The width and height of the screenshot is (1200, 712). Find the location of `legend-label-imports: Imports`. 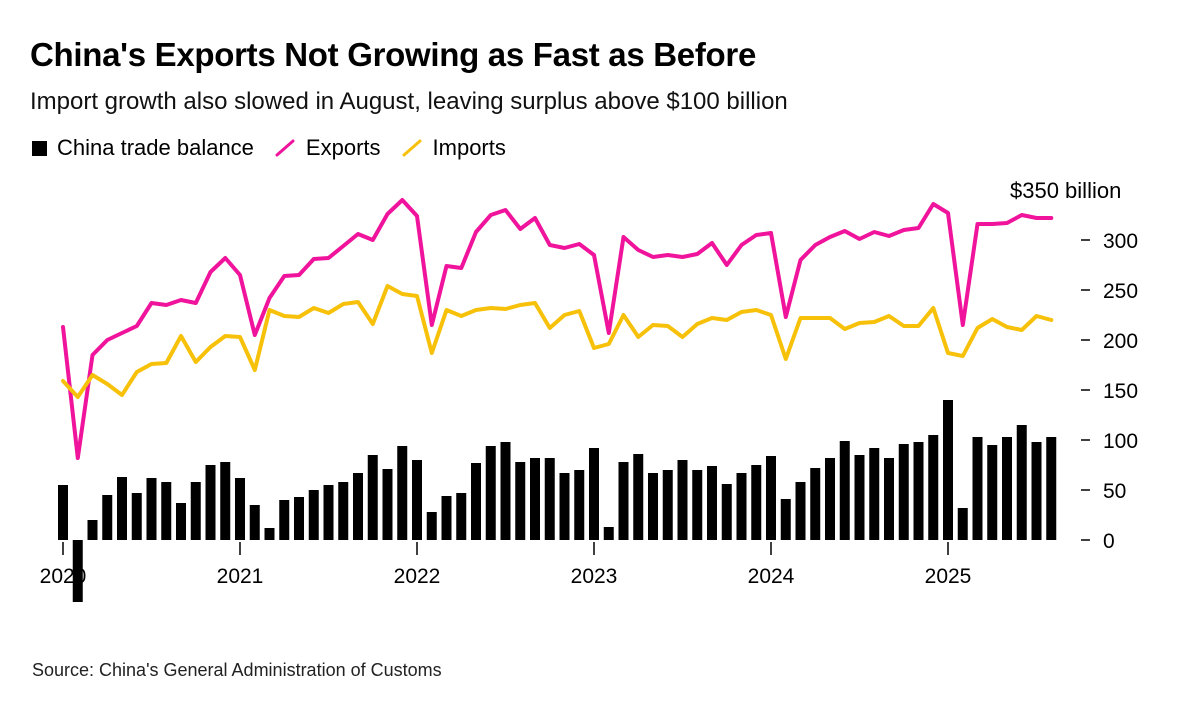

legend-label-imports: Imports is located at coordinates (469, 147).